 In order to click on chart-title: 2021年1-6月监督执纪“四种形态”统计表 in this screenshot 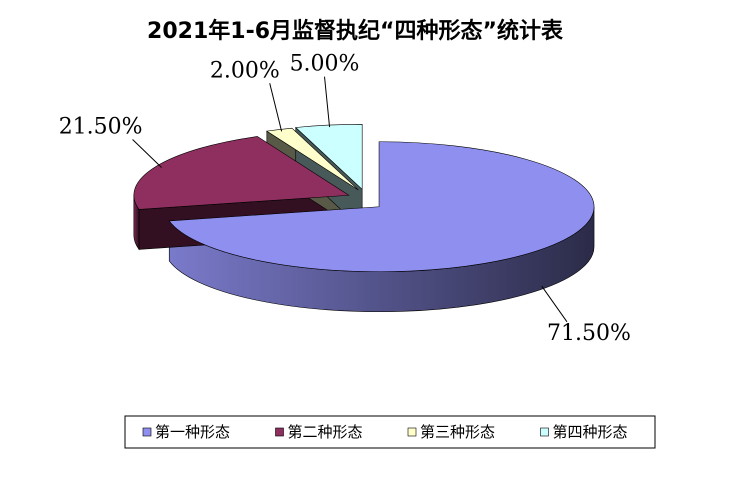, I will do `click(355, 31)`.